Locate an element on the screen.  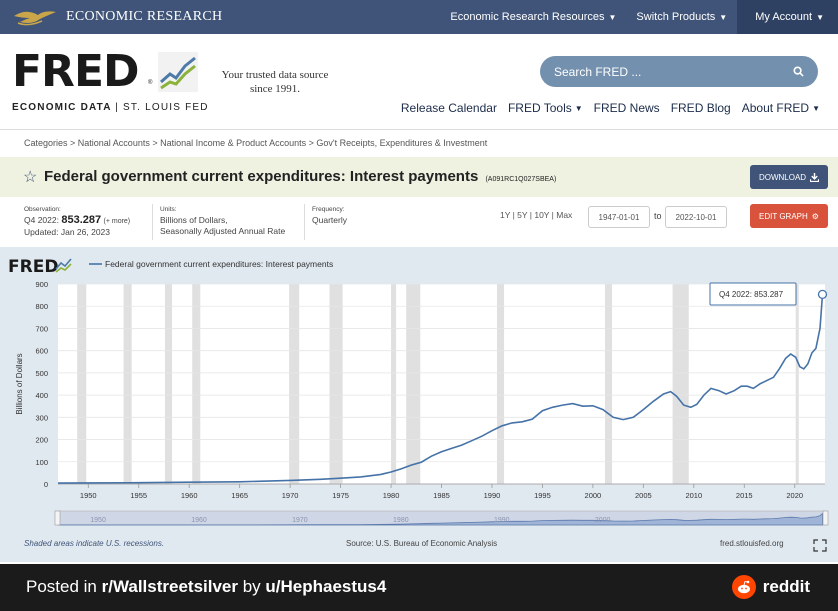
nav-label: FRED Tools is located at coordinates (539, 108).